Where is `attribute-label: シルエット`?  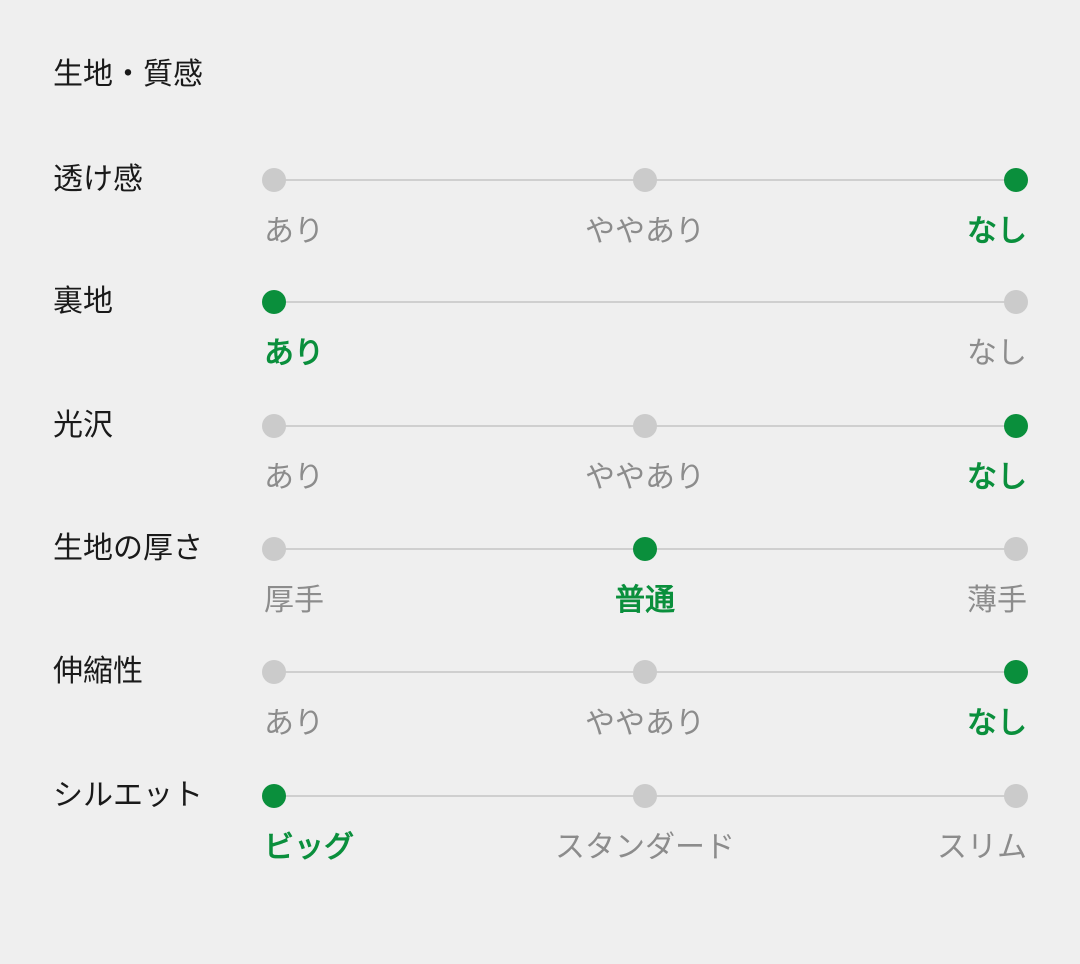 attribute-label: シルエット is located at coordinates (128, 795).